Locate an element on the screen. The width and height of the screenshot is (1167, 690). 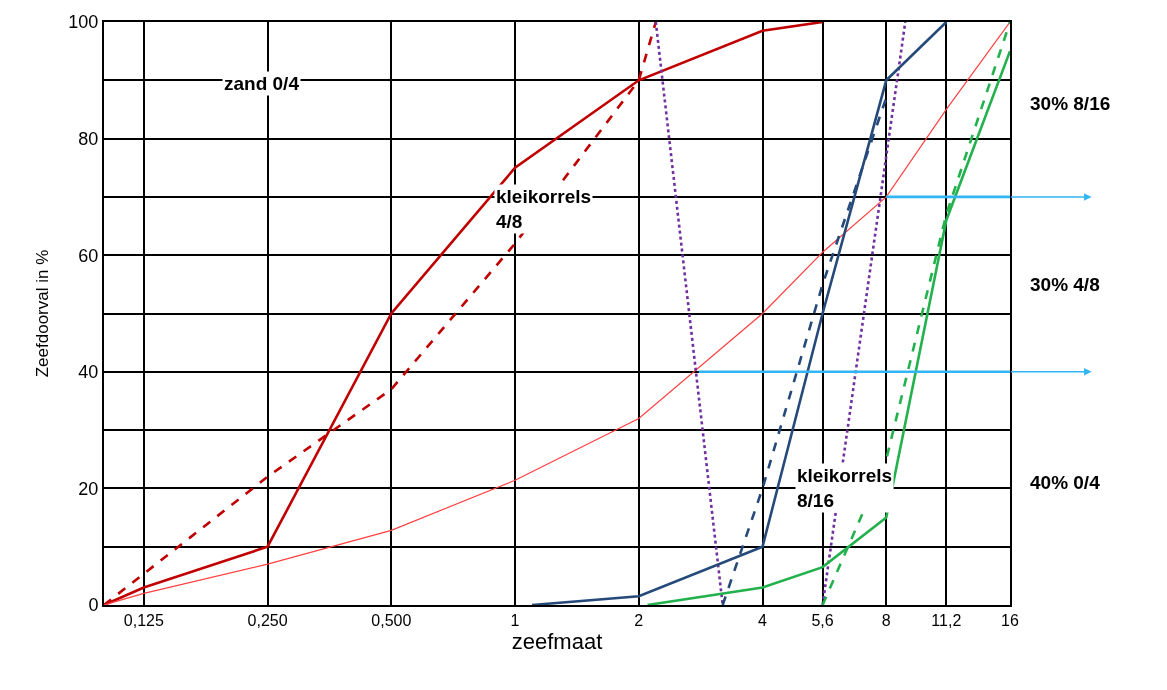
x-tick-label: 1 is located at coordinates (515, 621).